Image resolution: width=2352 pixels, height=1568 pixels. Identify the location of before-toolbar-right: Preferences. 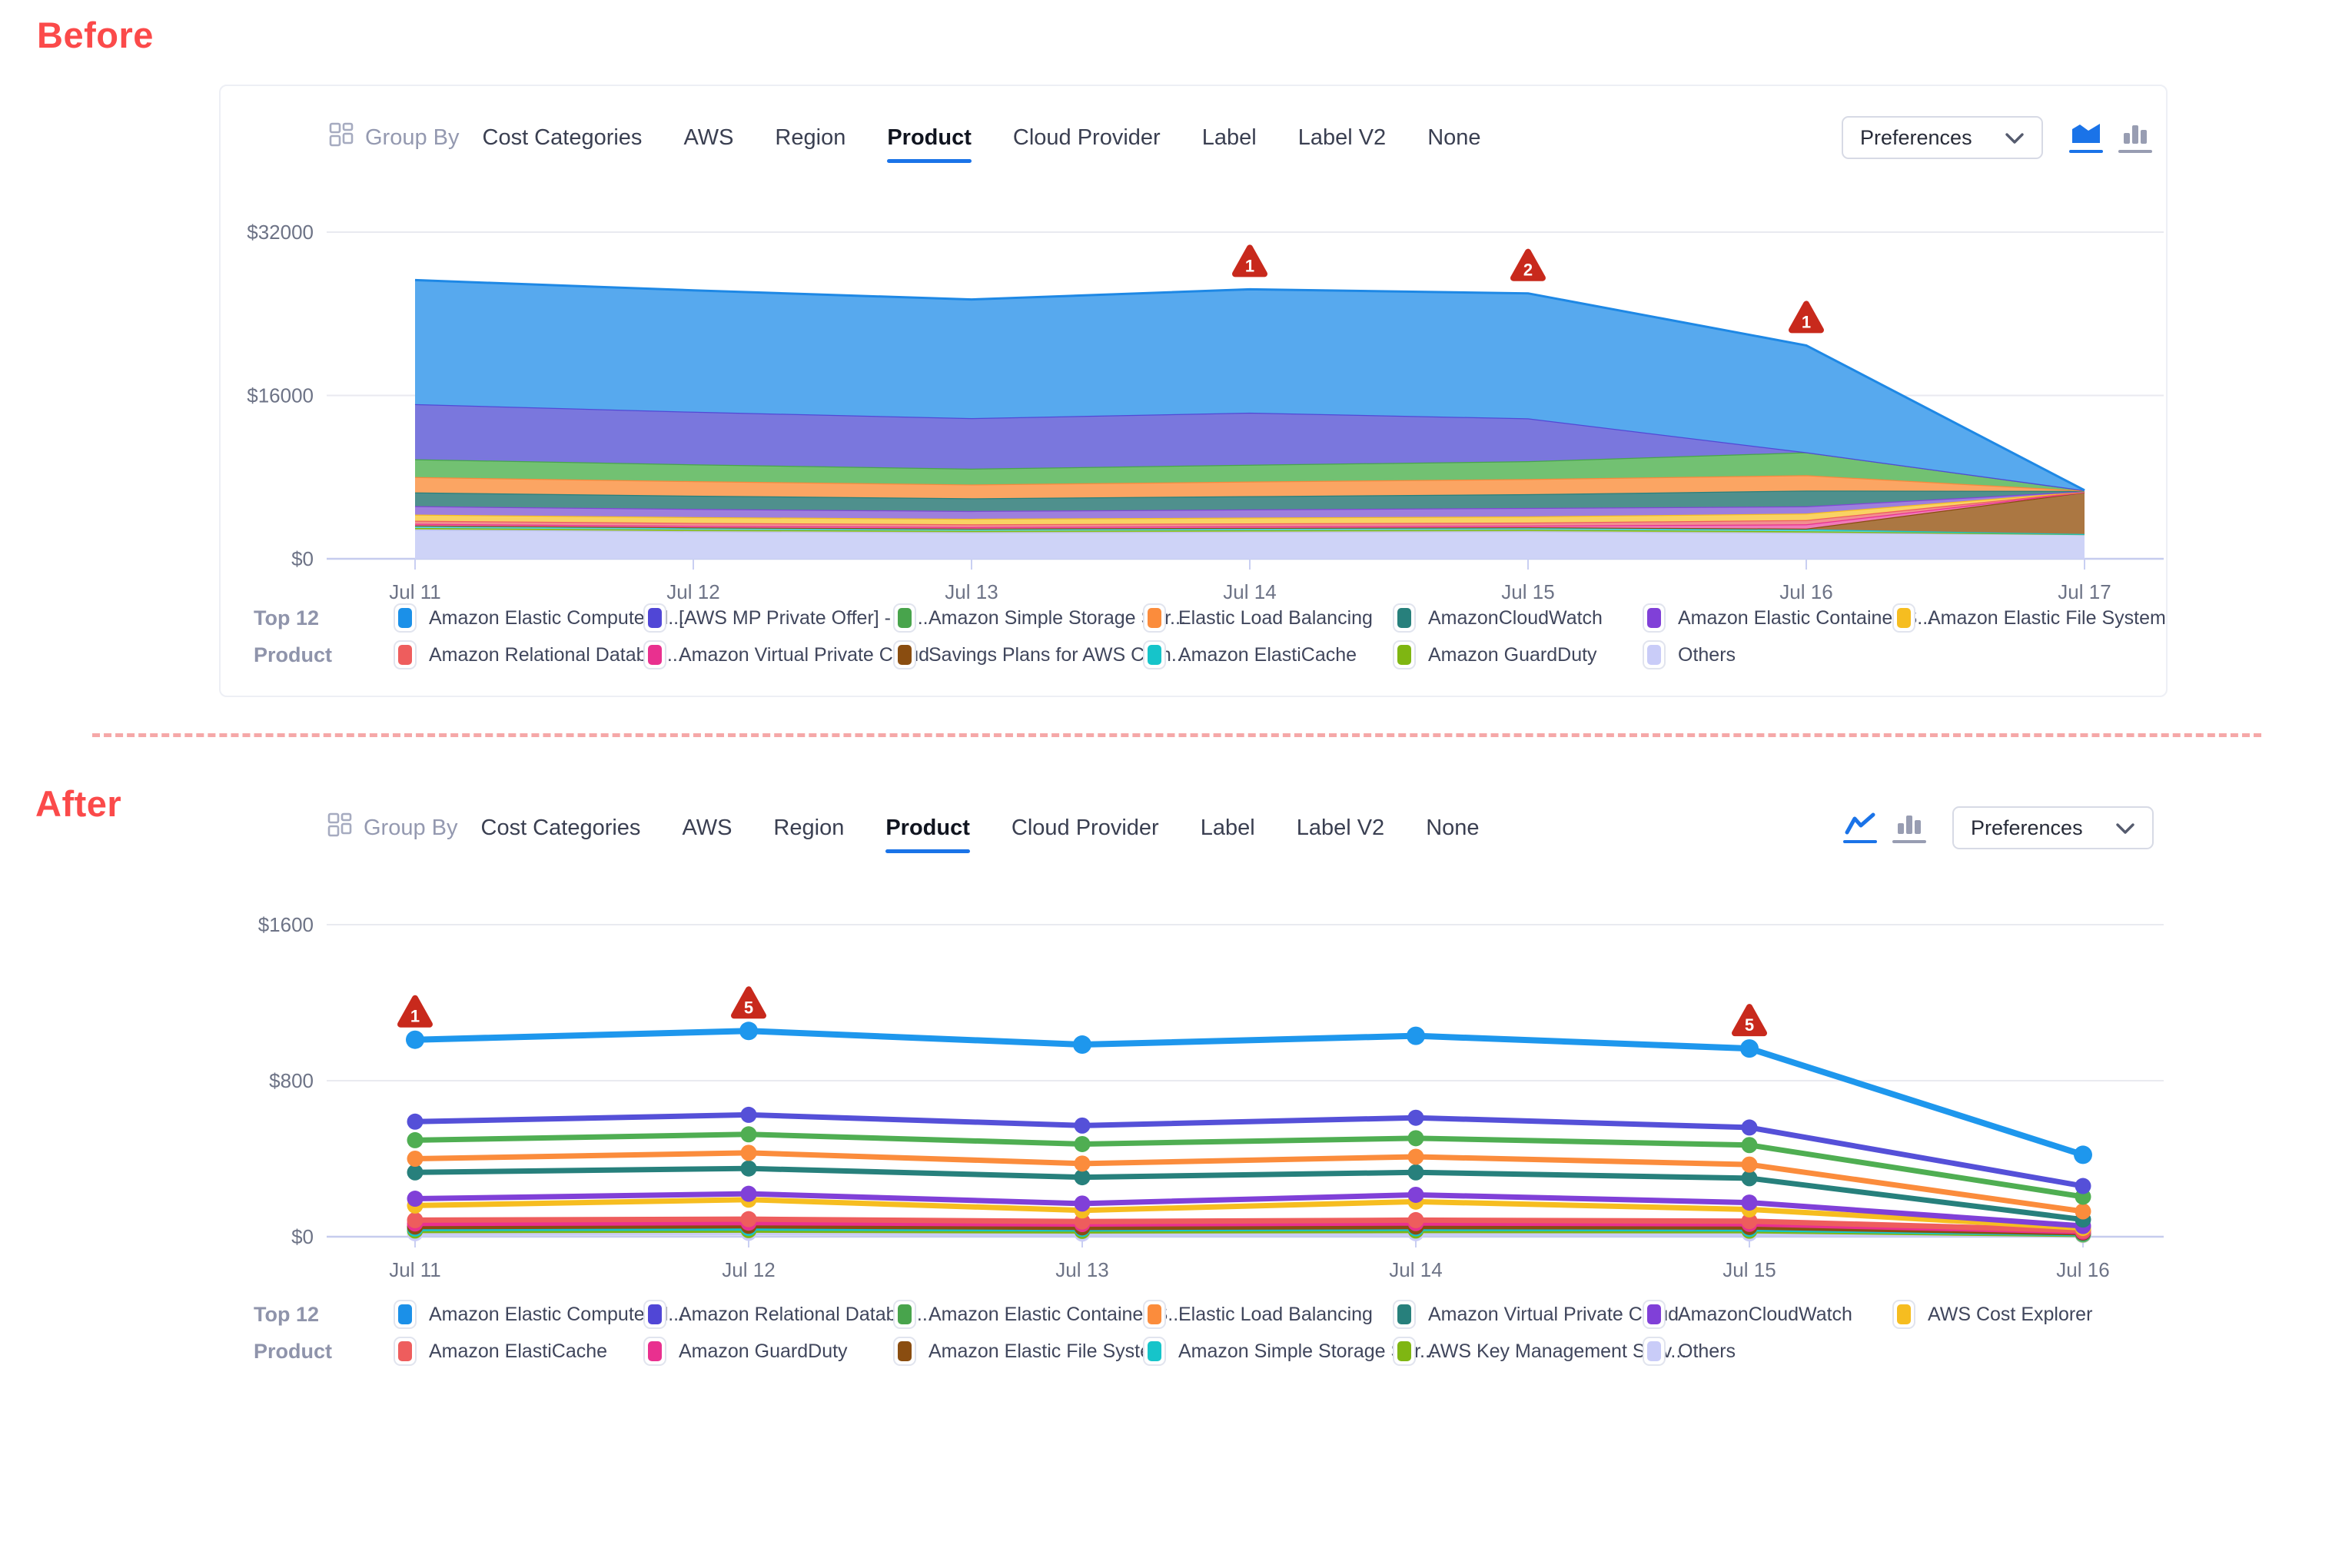
(1997, 137).